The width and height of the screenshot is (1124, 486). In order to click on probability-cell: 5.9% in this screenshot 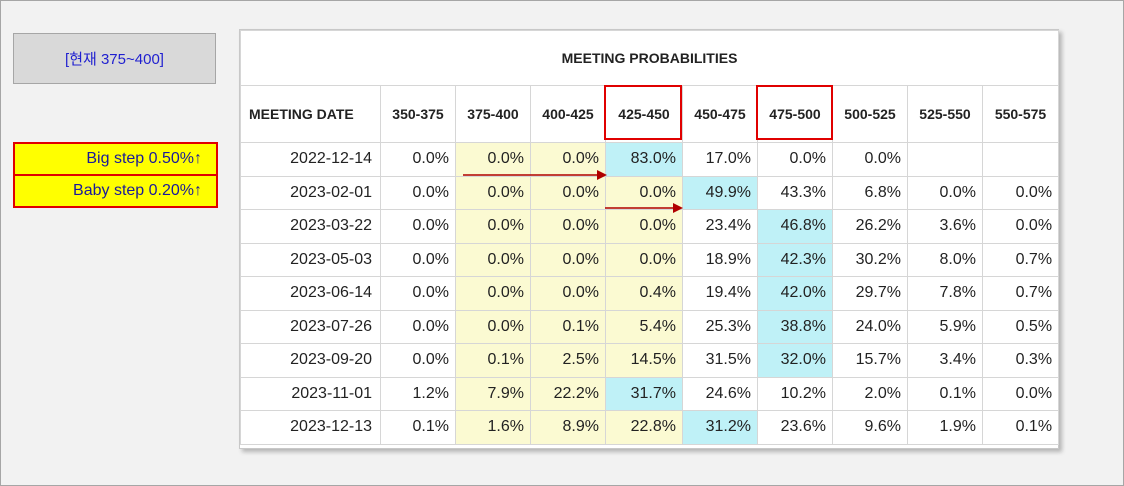, I will do `click(945, 326)`.